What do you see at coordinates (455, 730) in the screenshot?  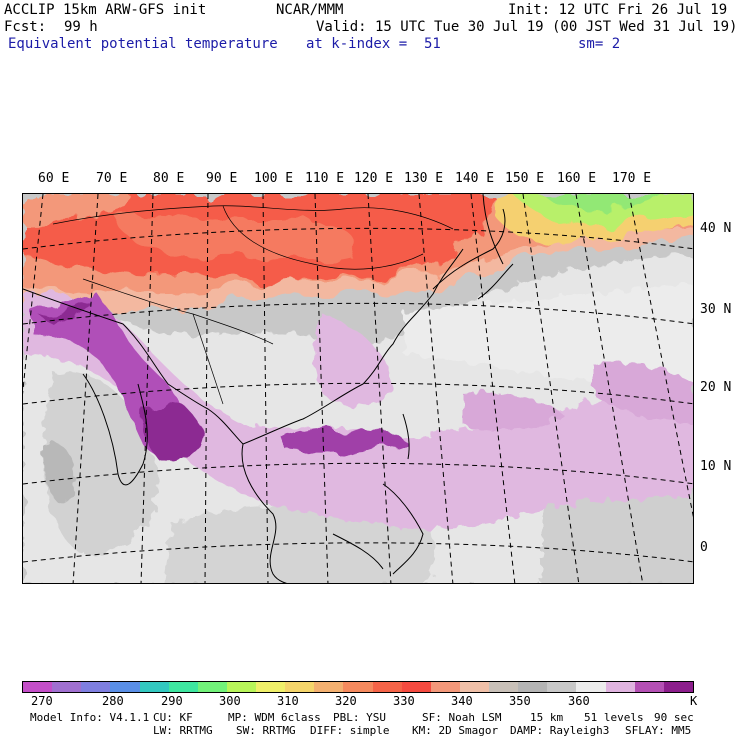 I see `km-option: KM: 2D Smagor` at bounding box center [455, 730].